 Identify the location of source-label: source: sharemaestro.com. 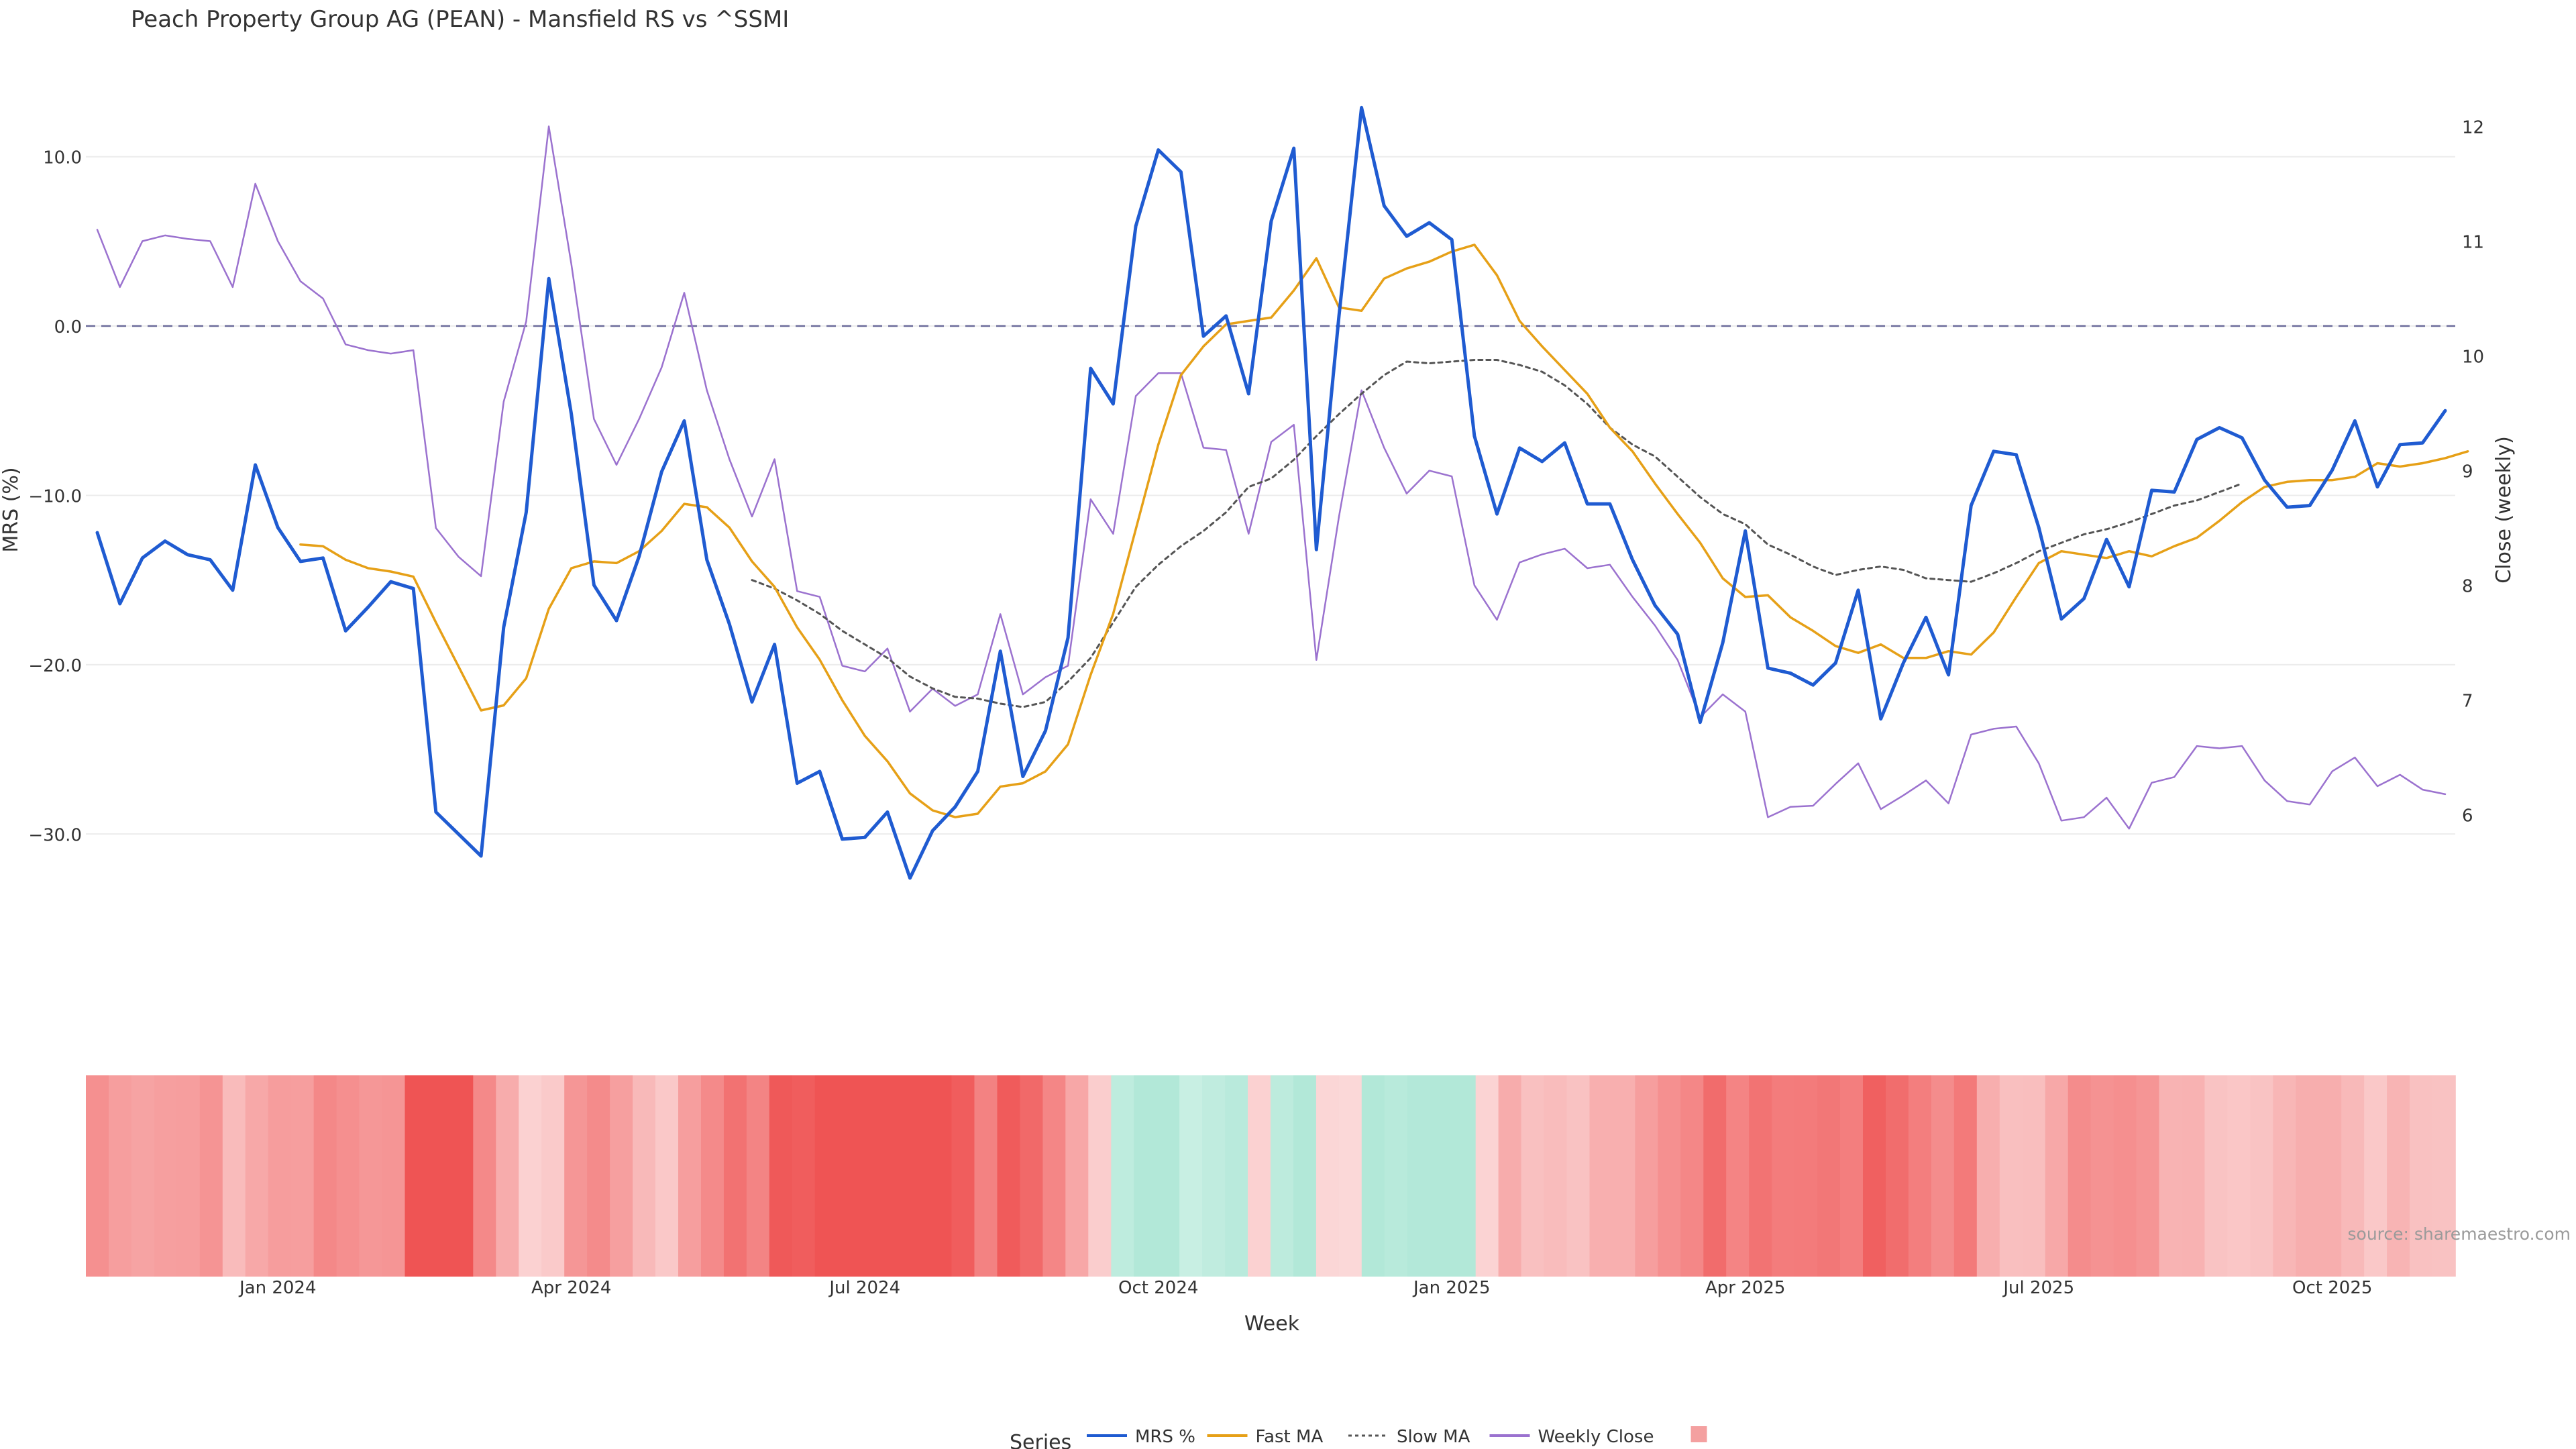
(2459, 1234).